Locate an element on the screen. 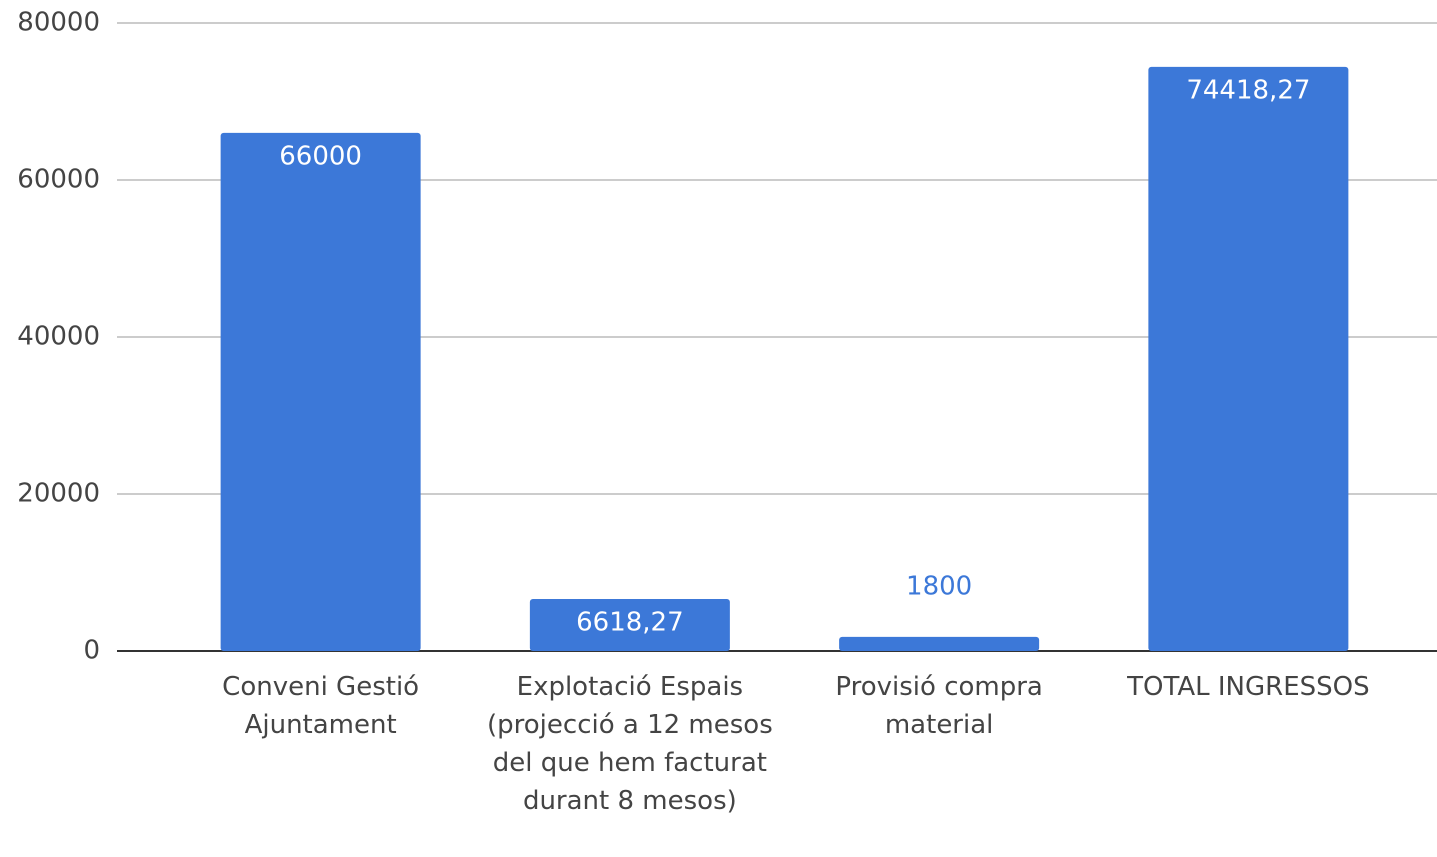 This screenshot has width=1437, height=857. x-tick-label: TOTAL INGRESSOS is located at coordinates (1248, 687).